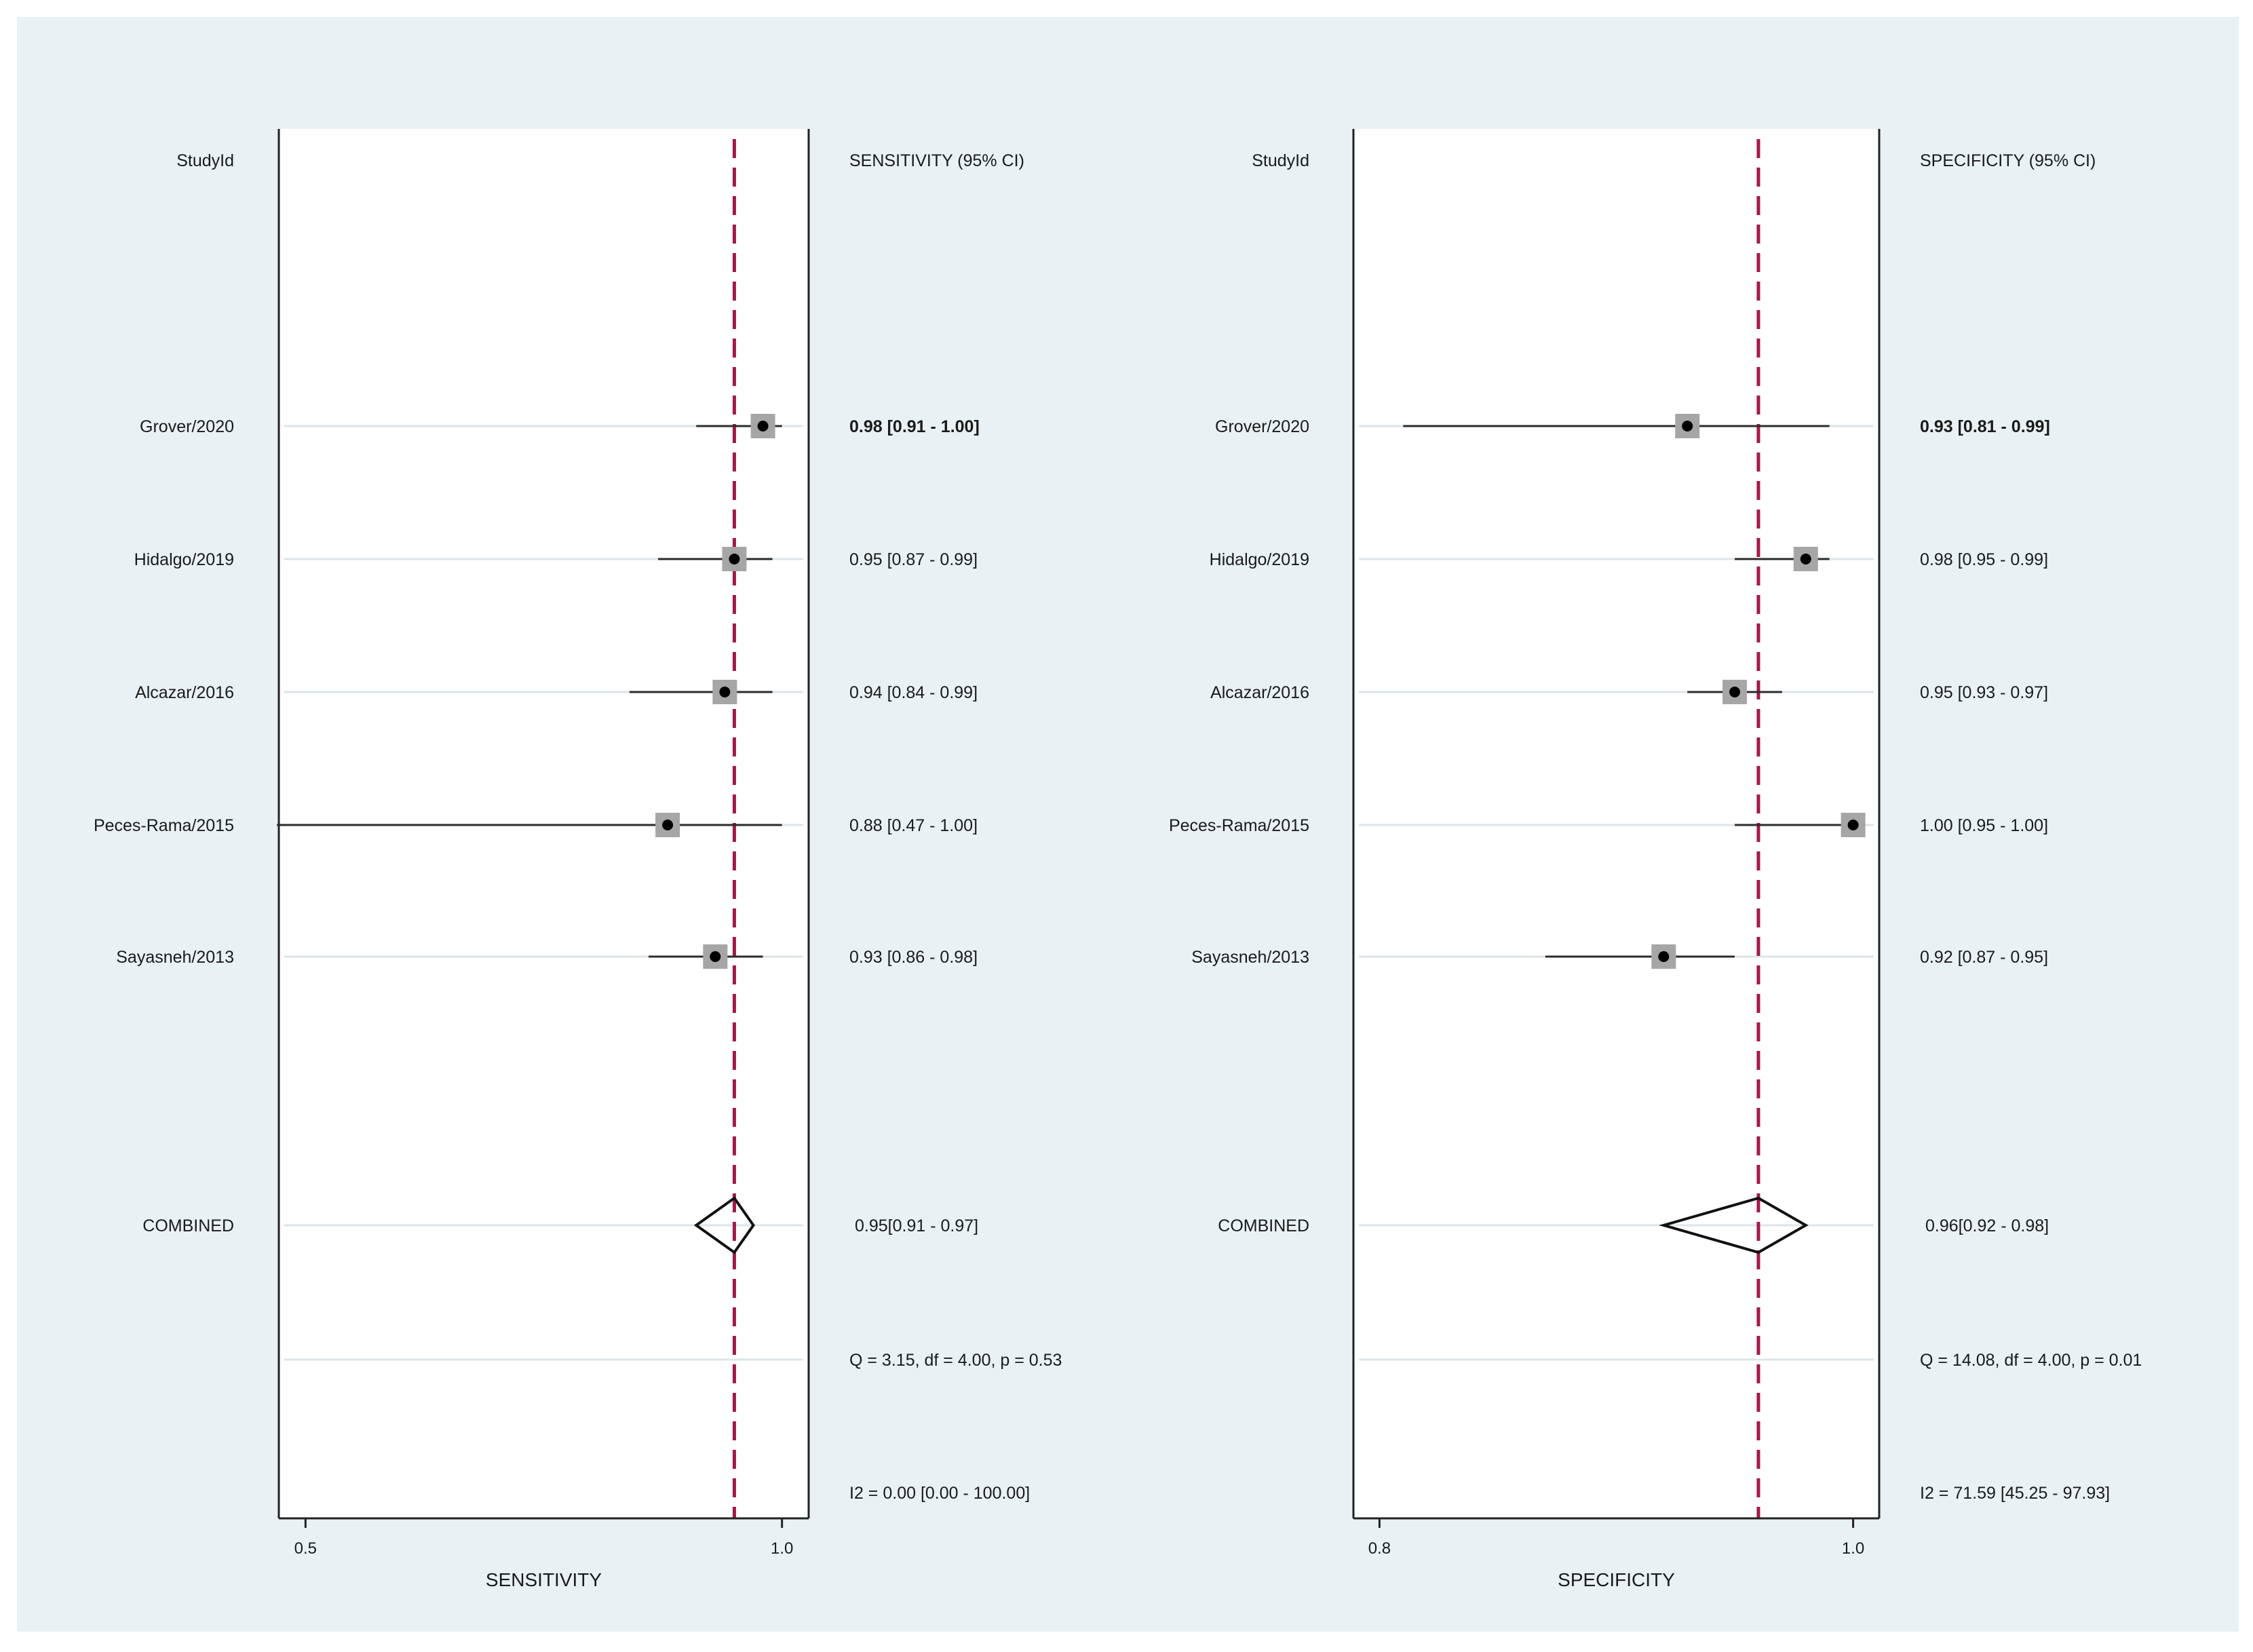 The height and width of the screenshot is (1652, 2253). I want to click on study-estimate-label: 0.93 [0.81 - 0.99], so click(1985, 427).